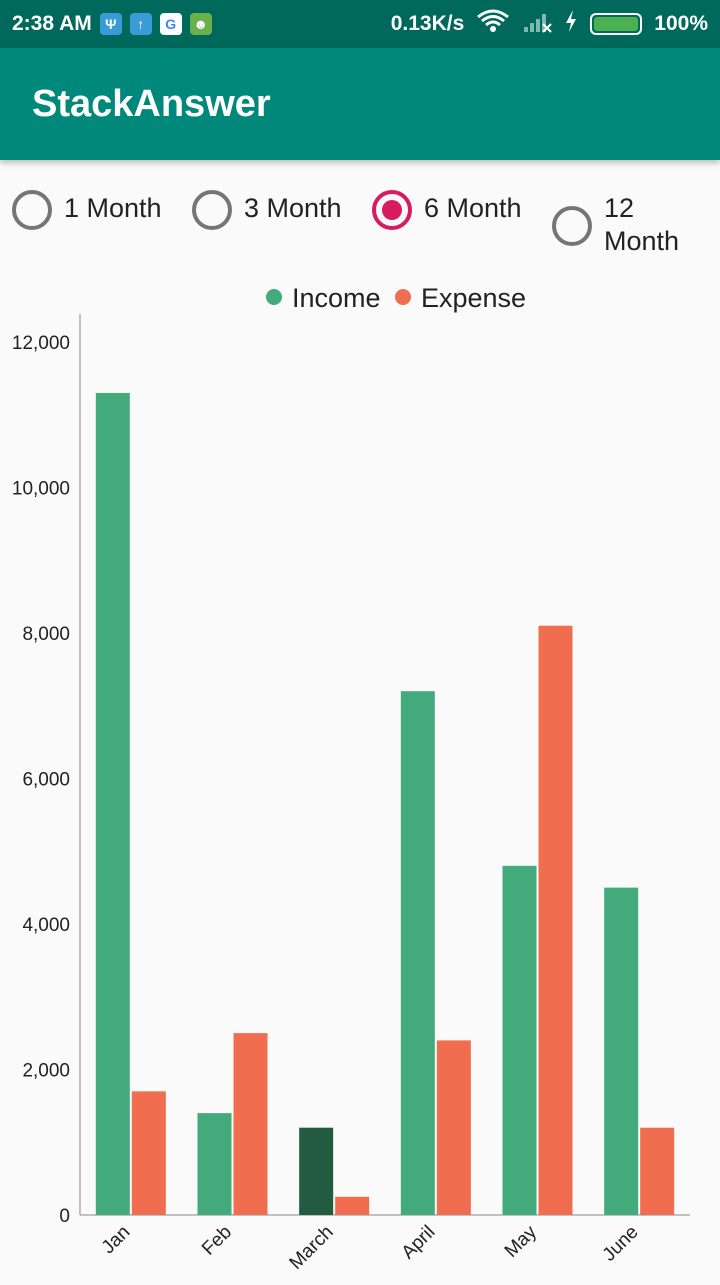 This screenshot has height=1285, width=720. Describe the element at coordinates (453, 1127) in the screenshot. I see `bar-expense-april` at that location.